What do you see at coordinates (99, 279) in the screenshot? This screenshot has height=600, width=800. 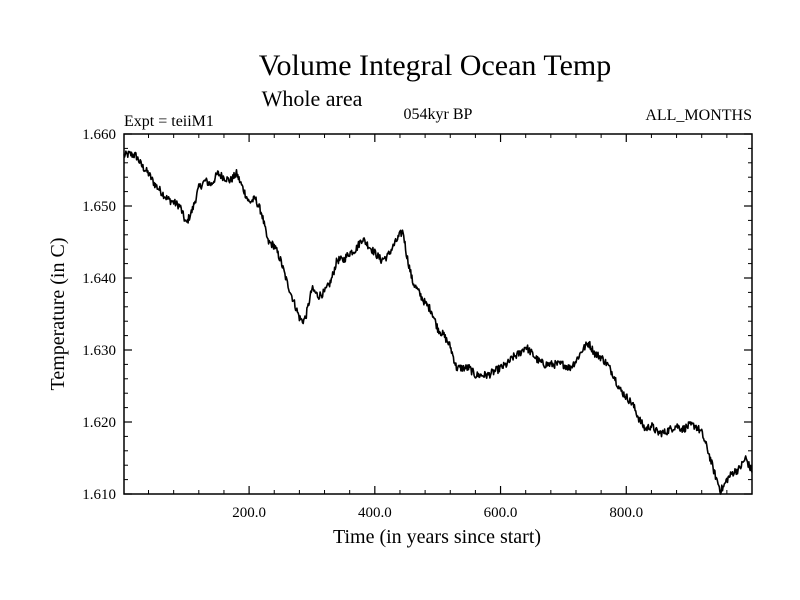 I see `y-tick-label: 1.640` at bounding box center [99, 279].